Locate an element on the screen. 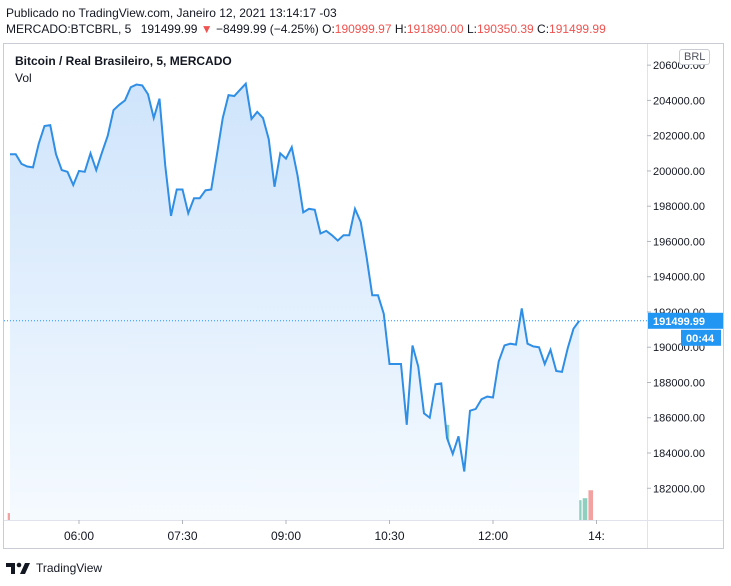  y-tick-label: 184000.00 is located at coordinates (679, 454).